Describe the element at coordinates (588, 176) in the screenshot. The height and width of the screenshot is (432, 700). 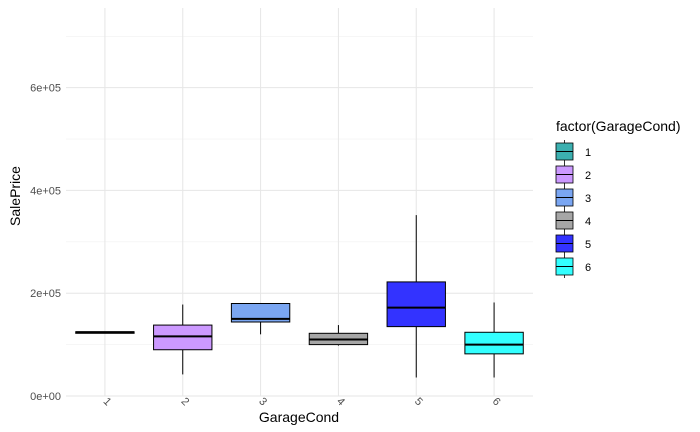
I see `legend-label: 2` at that location.